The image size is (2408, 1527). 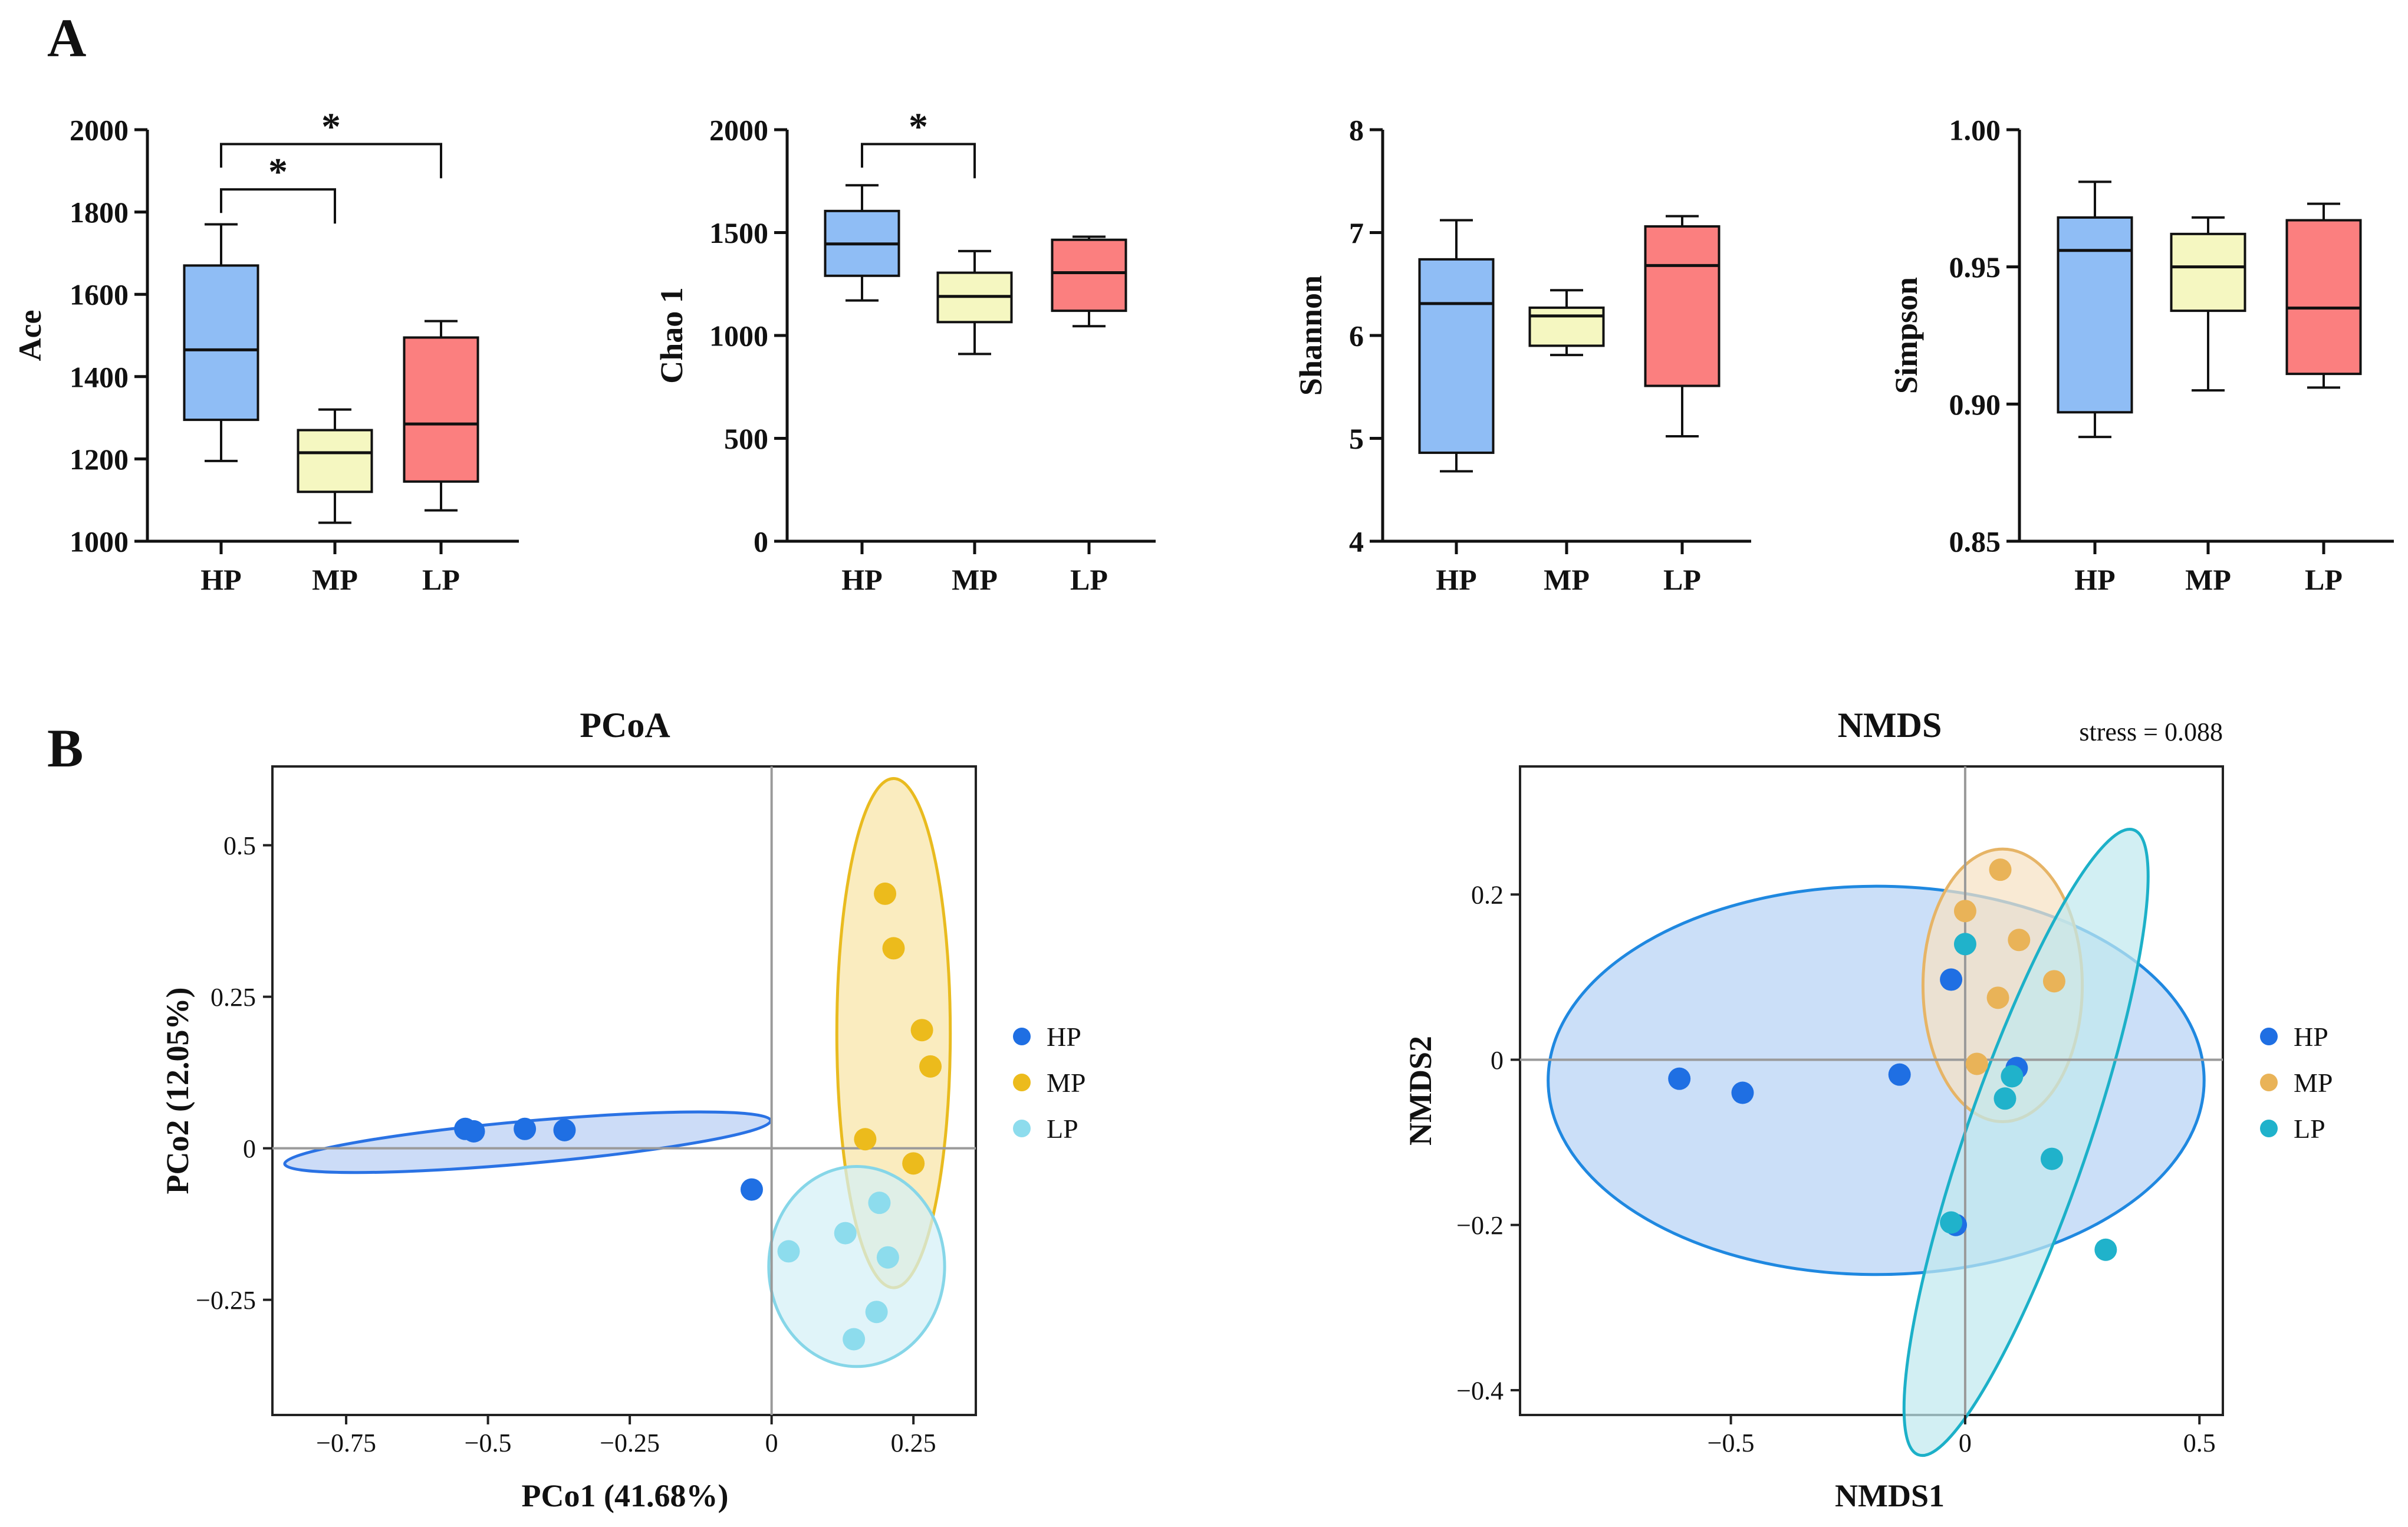 I want to click on simpson-box-lp, so click(x=2323, y=297).